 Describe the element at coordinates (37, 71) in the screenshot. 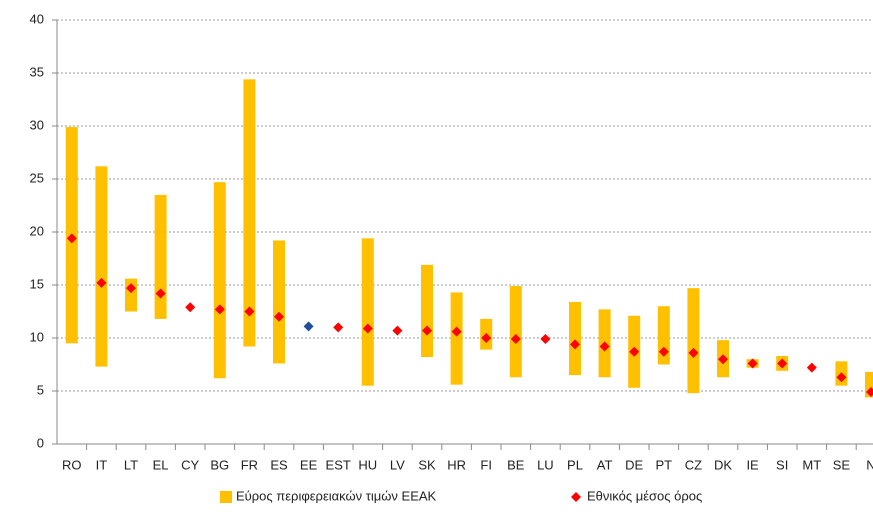

I see `y-tick-label: 35` at that location.